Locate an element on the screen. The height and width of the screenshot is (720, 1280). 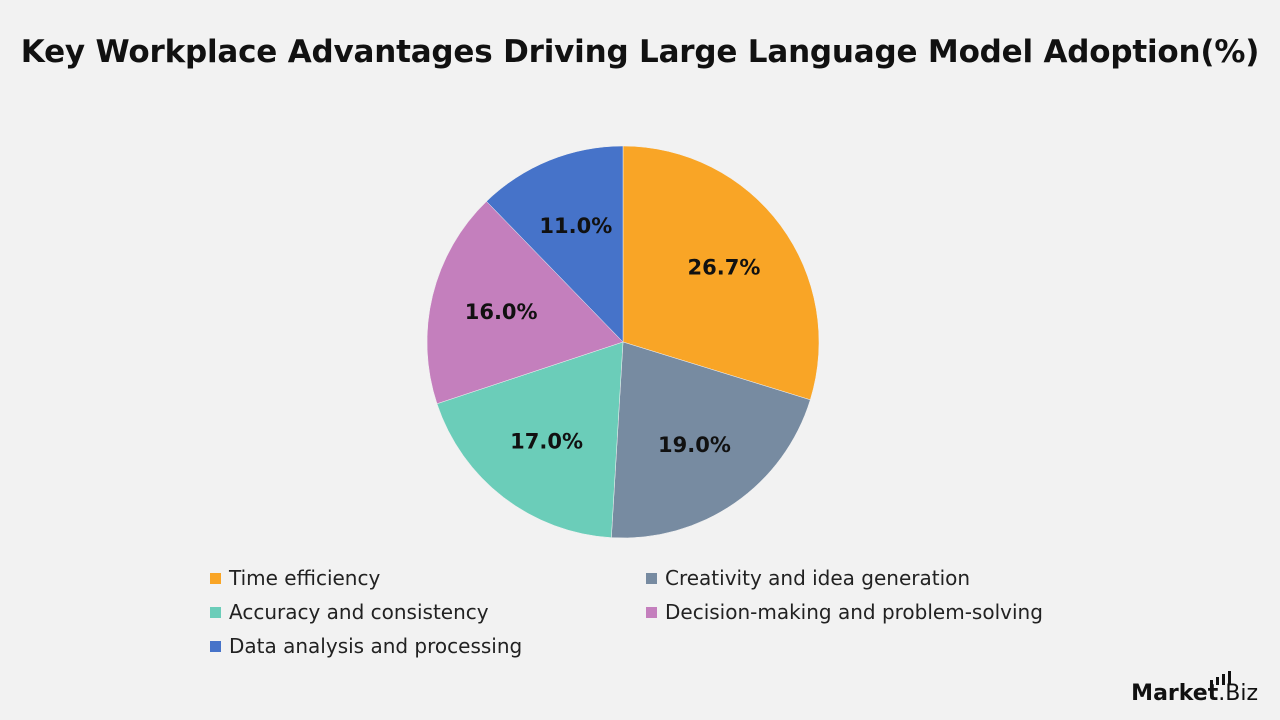
brand-logo: Market.Biz is located at coordinates (1194, 693).